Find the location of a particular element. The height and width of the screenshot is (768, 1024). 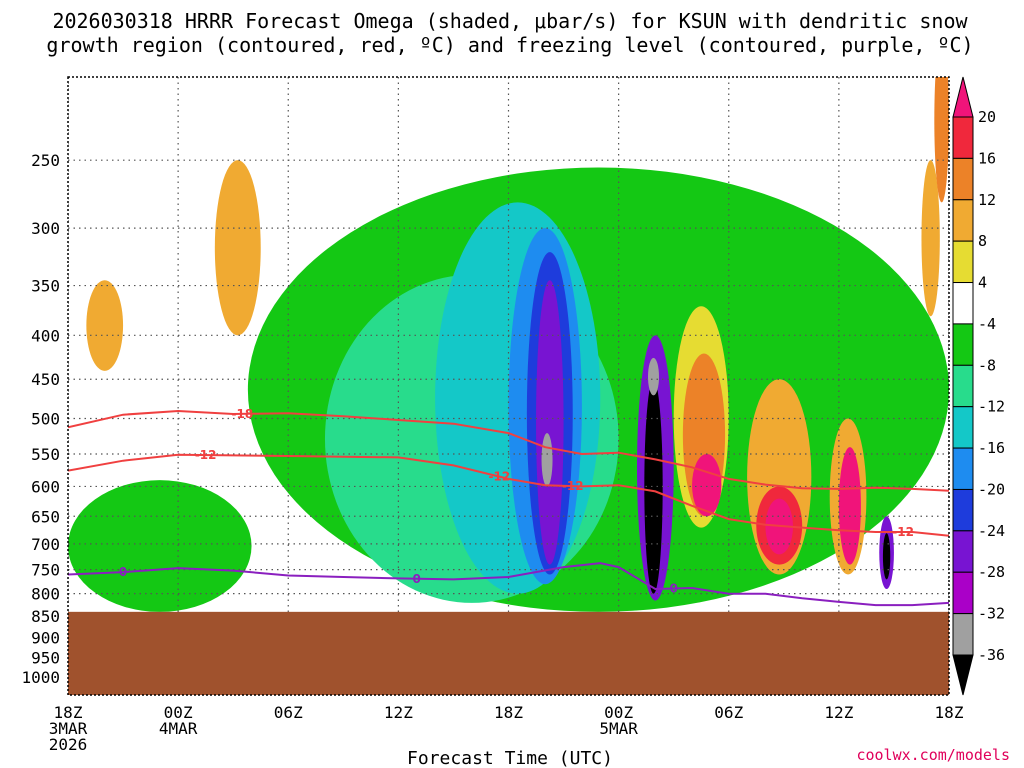

x-tick-label-30-line-1: 5MAR is located at coordinates (618, 728).